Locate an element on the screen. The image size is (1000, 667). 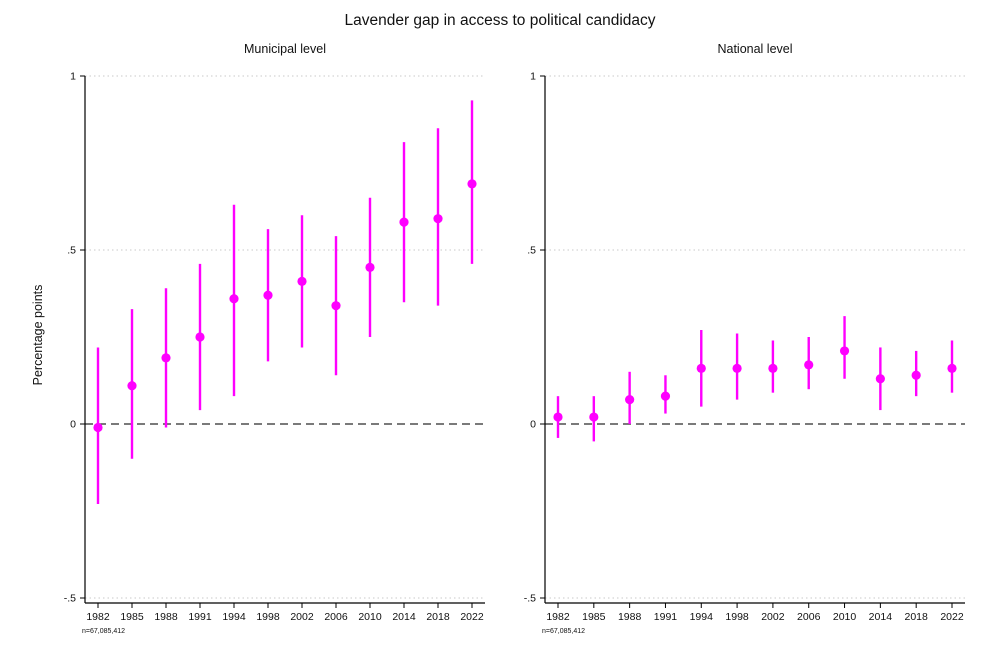
panel-title-municipal: Municipal level is located at coordinates (285, 49).